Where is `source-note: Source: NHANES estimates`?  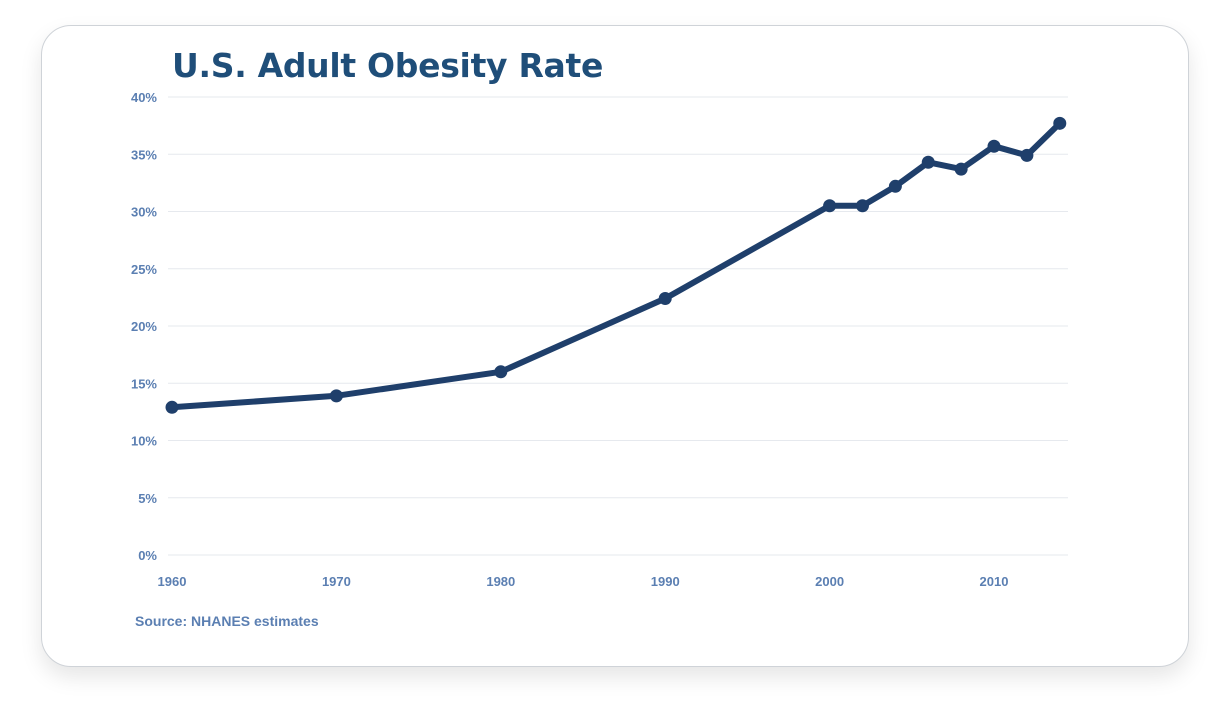 source-note: Source: NHANES estimates is located at coordinates (227, 621).